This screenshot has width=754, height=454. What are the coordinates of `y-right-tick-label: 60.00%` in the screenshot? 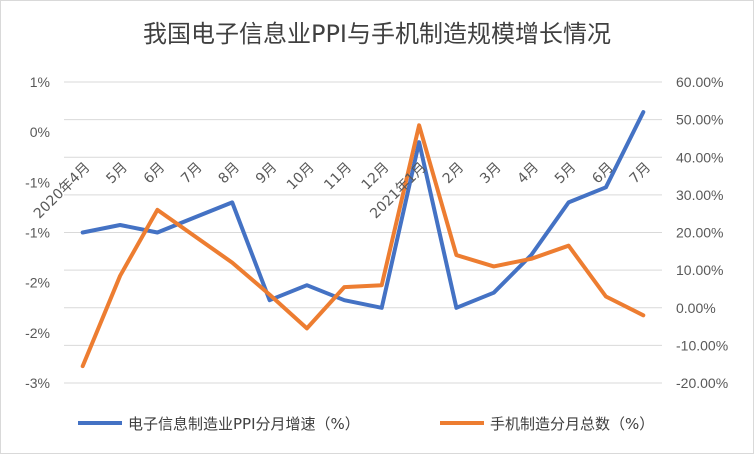 It's located at (699, 82).